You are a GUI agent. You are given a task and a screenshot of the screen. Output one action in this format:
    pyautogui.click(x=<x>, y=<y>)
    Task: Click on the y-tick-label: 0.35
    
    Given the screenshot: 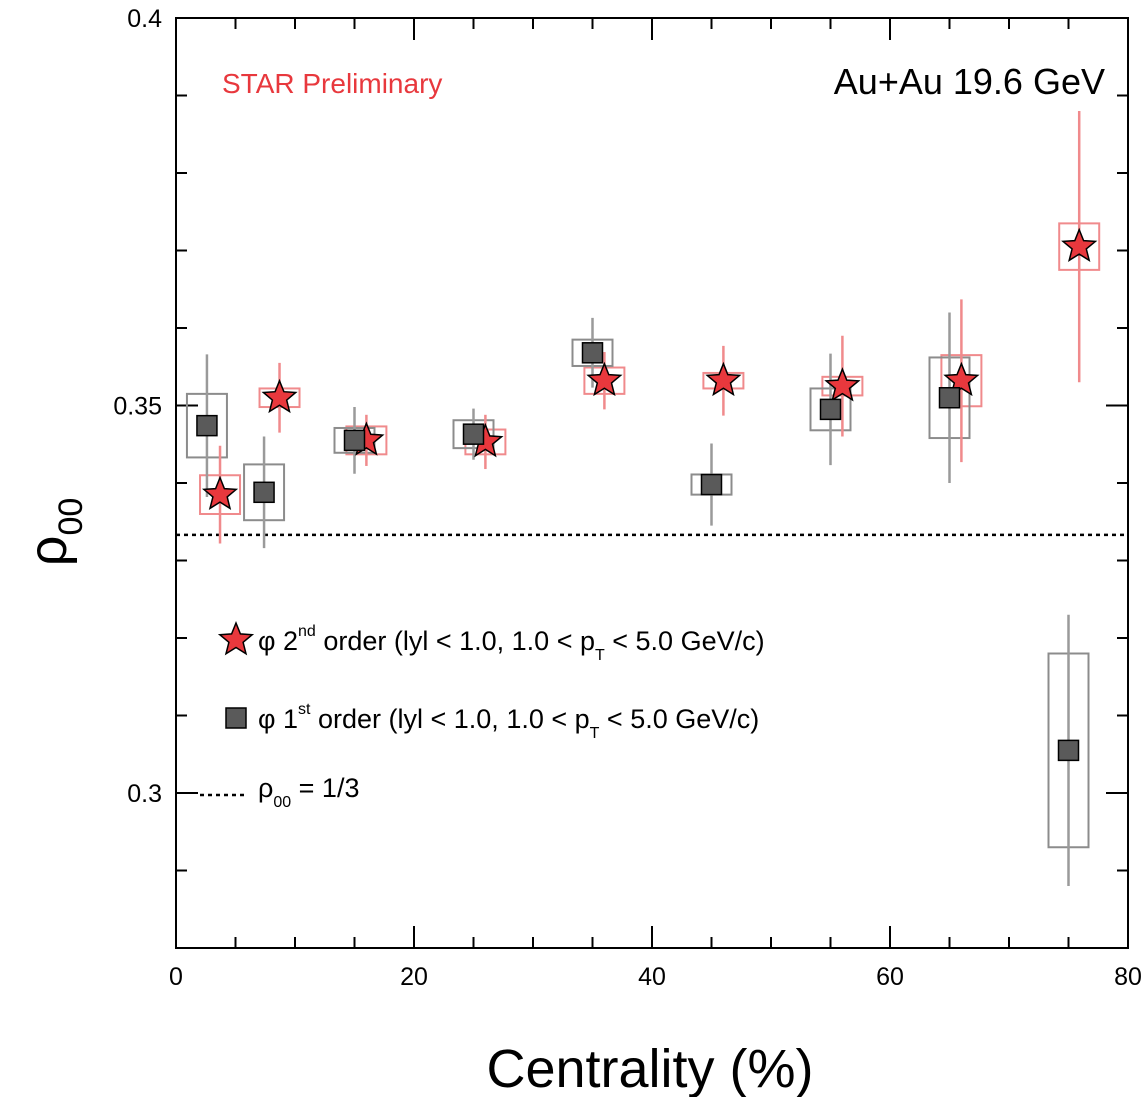 What is the action you would take?
    pyautogui.click(x=137, y=407)
    